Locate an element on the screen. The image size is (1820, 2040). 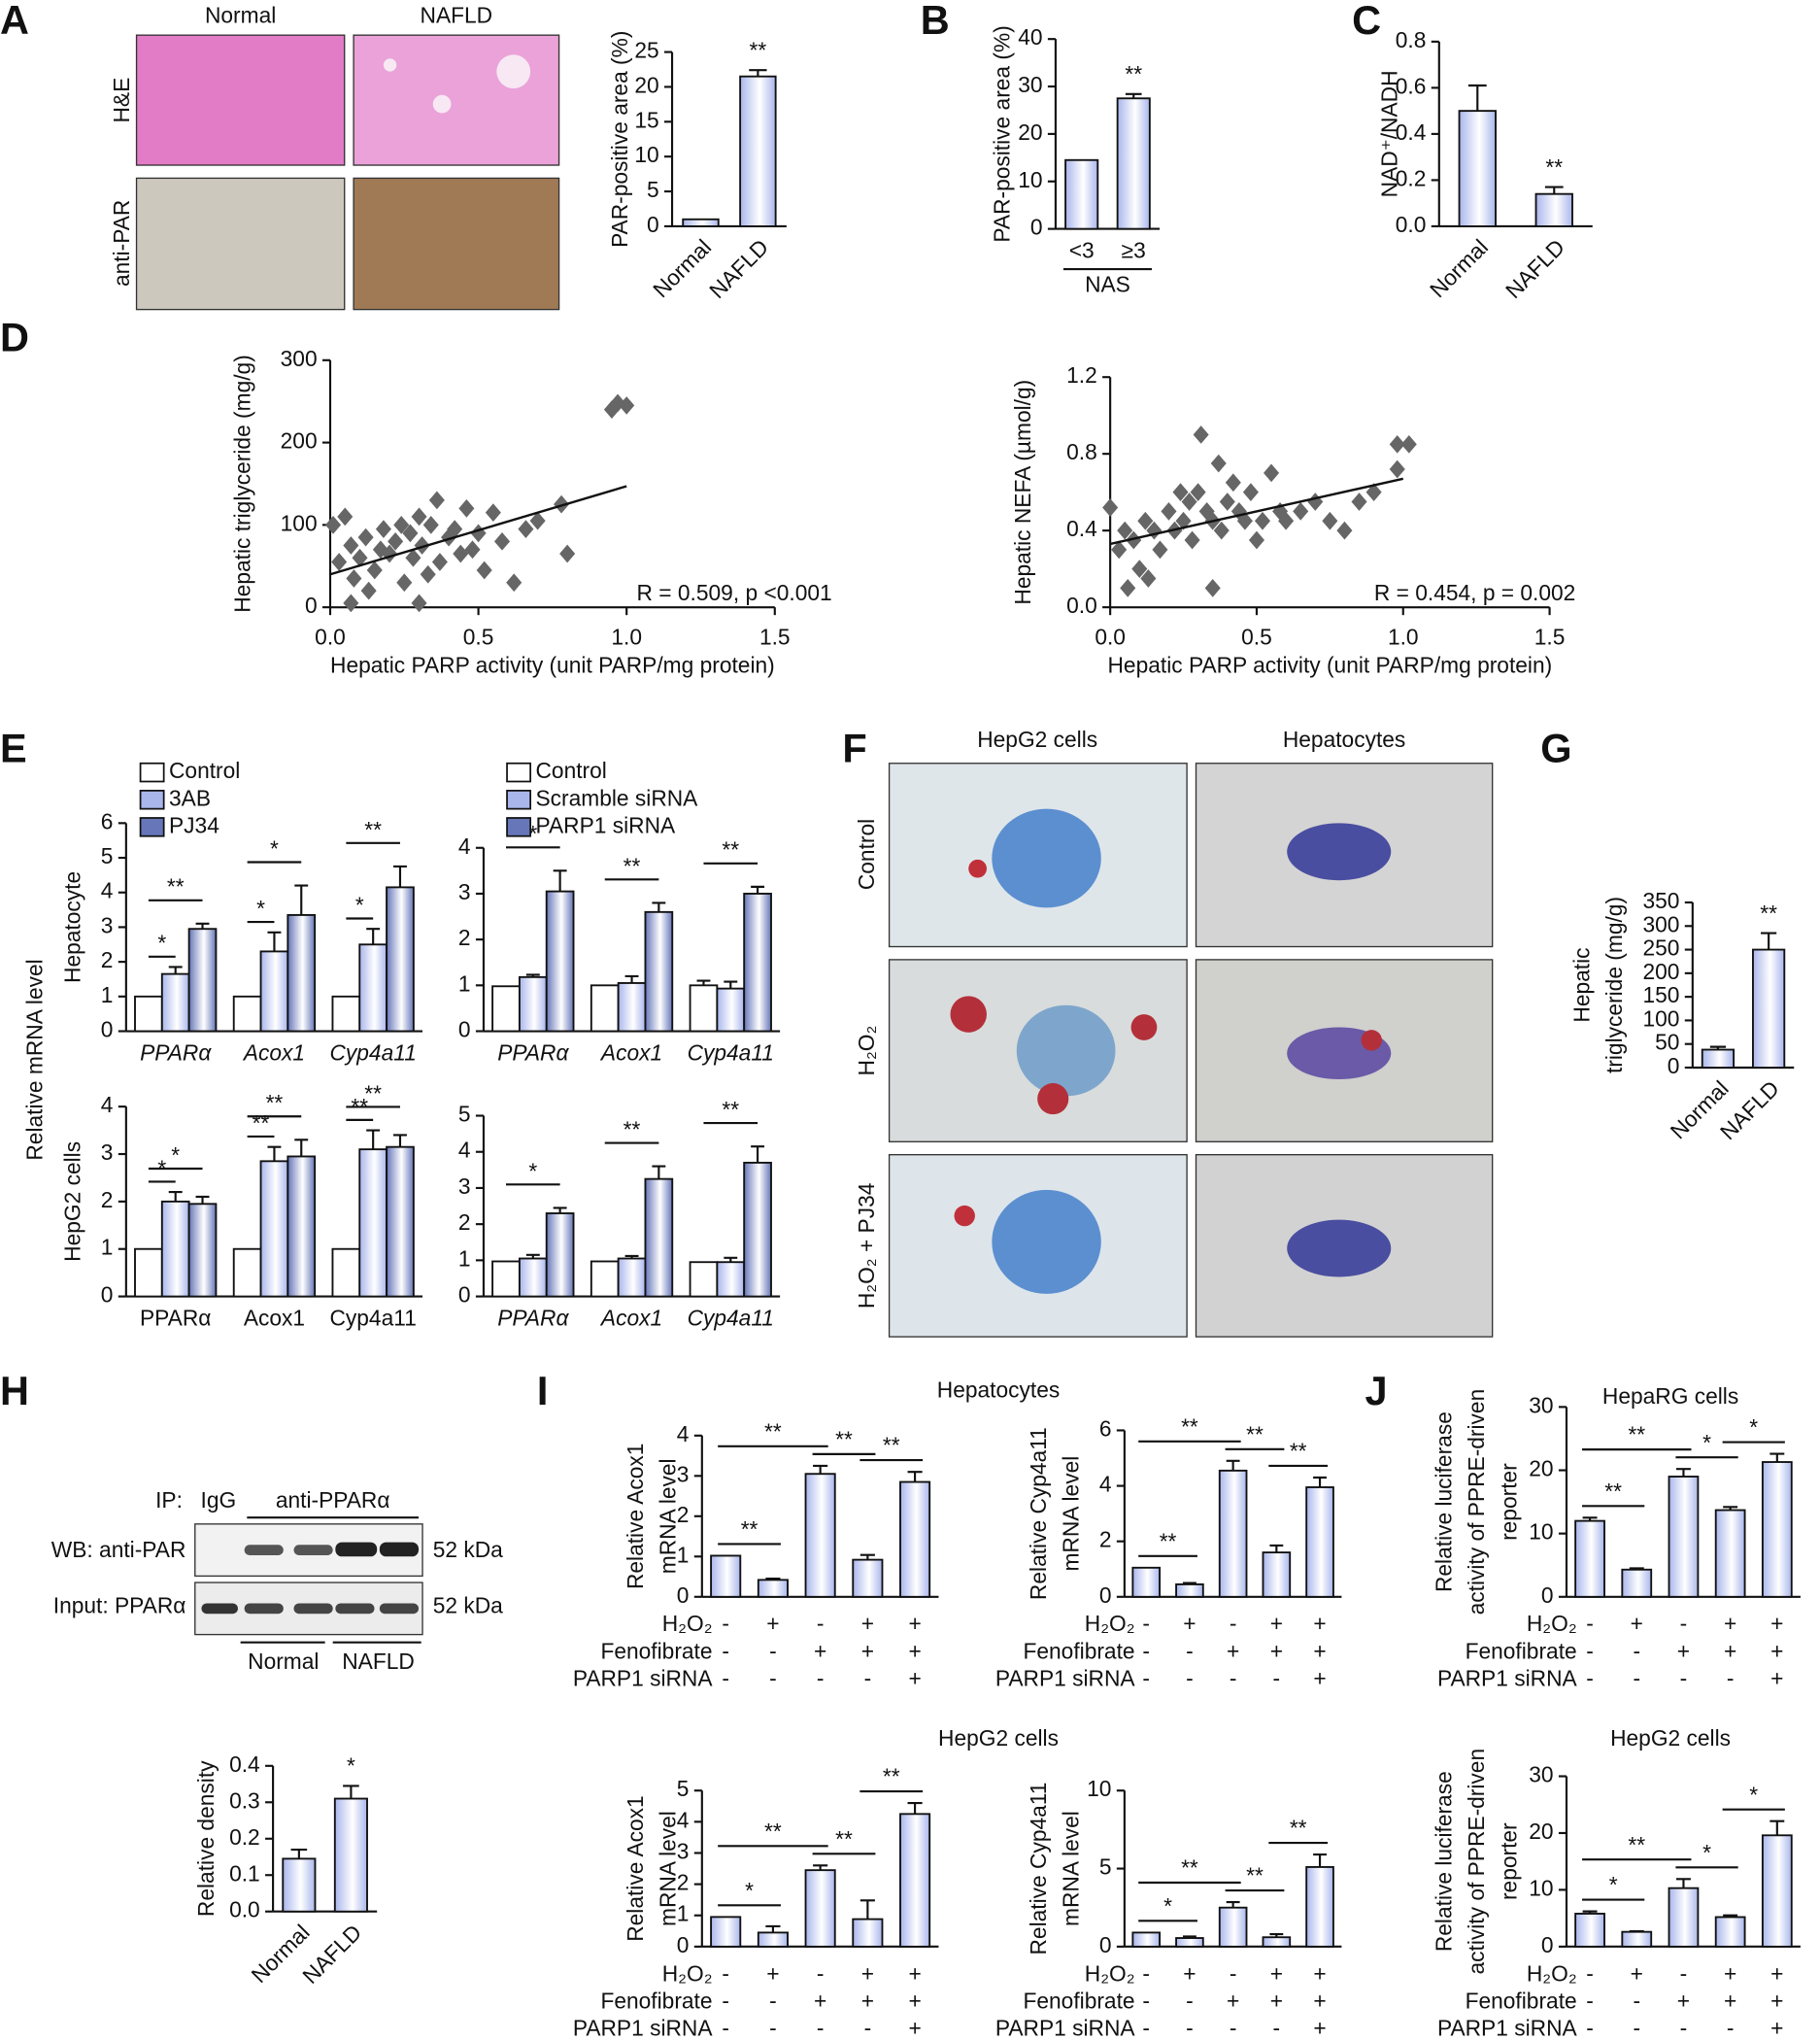
y-axis-label: Hepatic triglyceride (mg/g) is located at coordinates (242, 484).